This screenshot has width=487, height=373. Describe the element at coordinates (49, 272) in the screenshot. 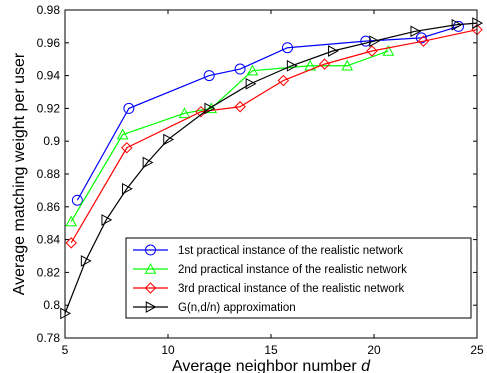

I see `y-tick-label: 0.82` at that location.